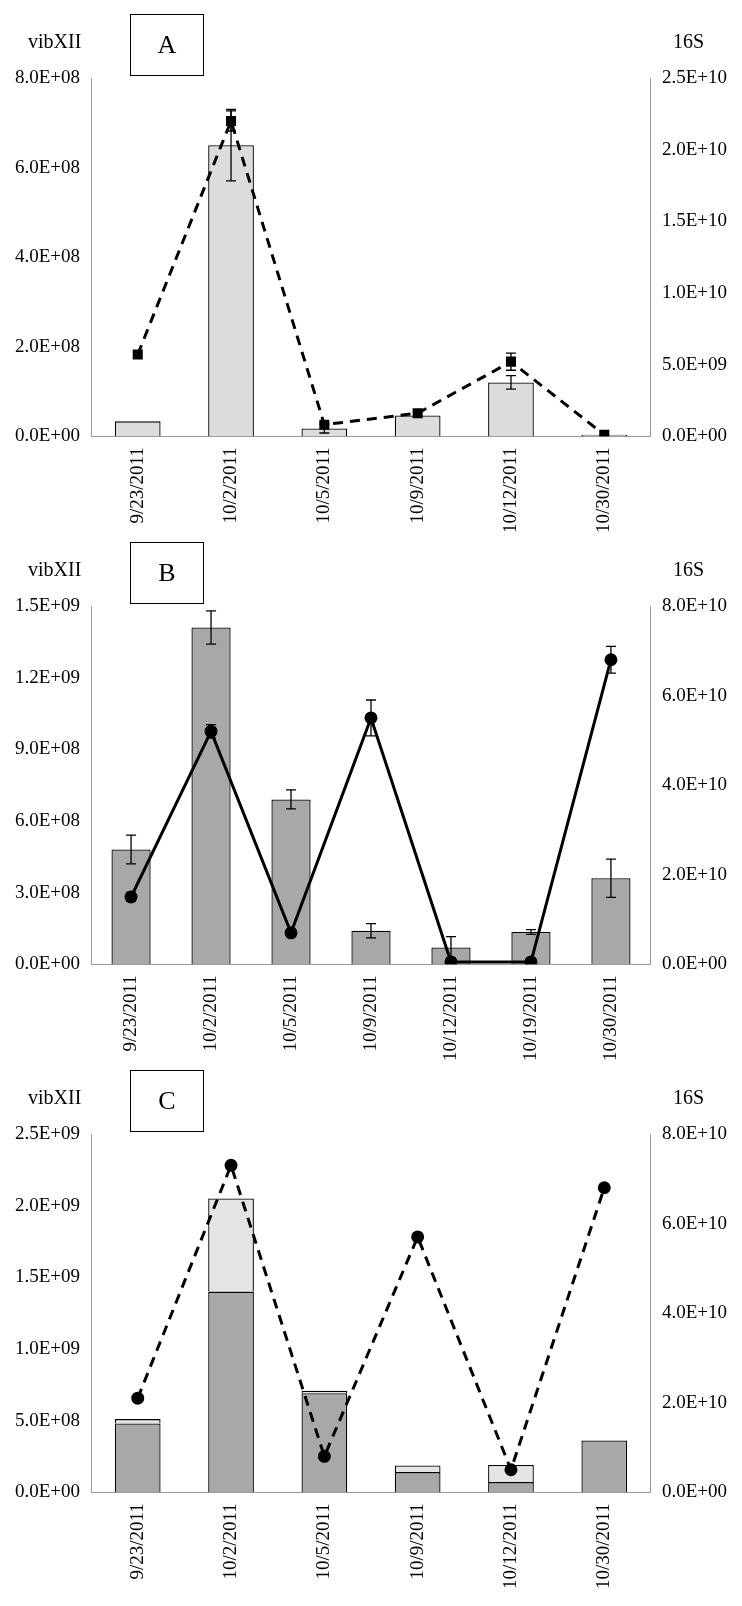  Describe the element at coordinates (47, 1204) in the screenshot. I see `y-tick-label: 2.0E+09` at that location.